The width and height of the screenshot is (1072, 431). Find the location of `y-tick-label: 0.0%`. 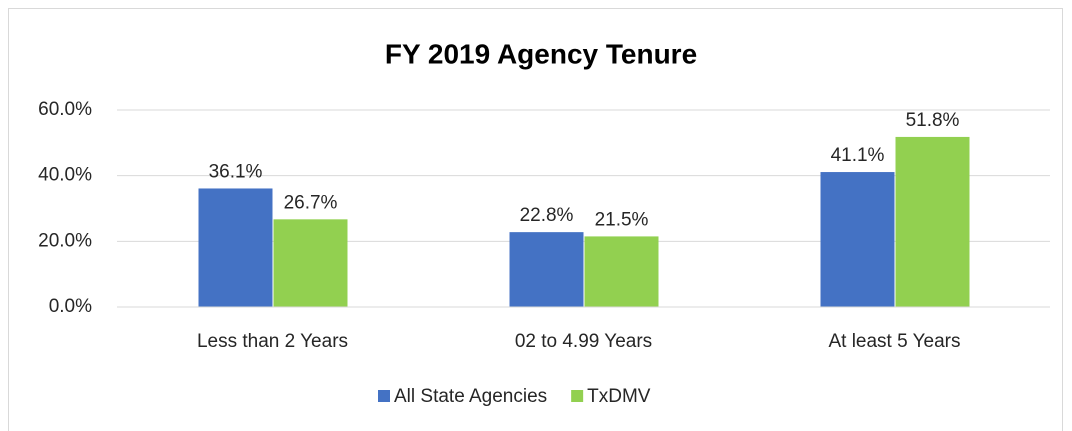

y-tick-label: 0.0% is located at coordinates (70, 306).